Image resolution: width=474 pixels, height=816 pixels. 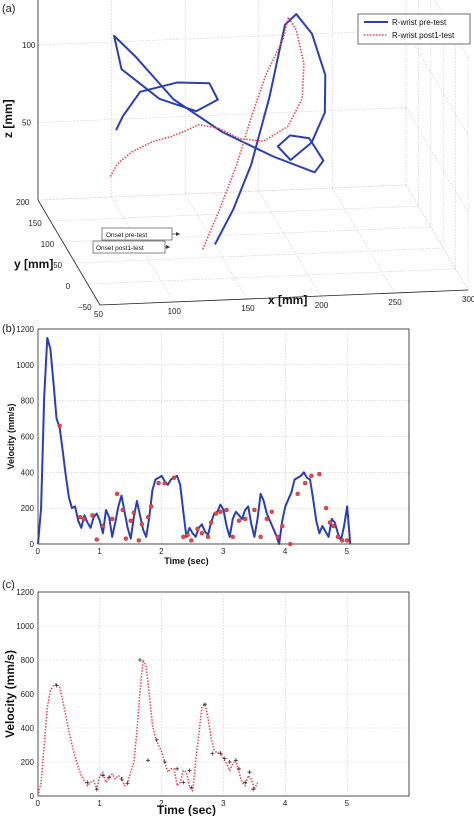 What do you see at coordinates (8, 9) in the screenshot?
I see `panel-a-label: (a)` at bounding box center [8, 9].